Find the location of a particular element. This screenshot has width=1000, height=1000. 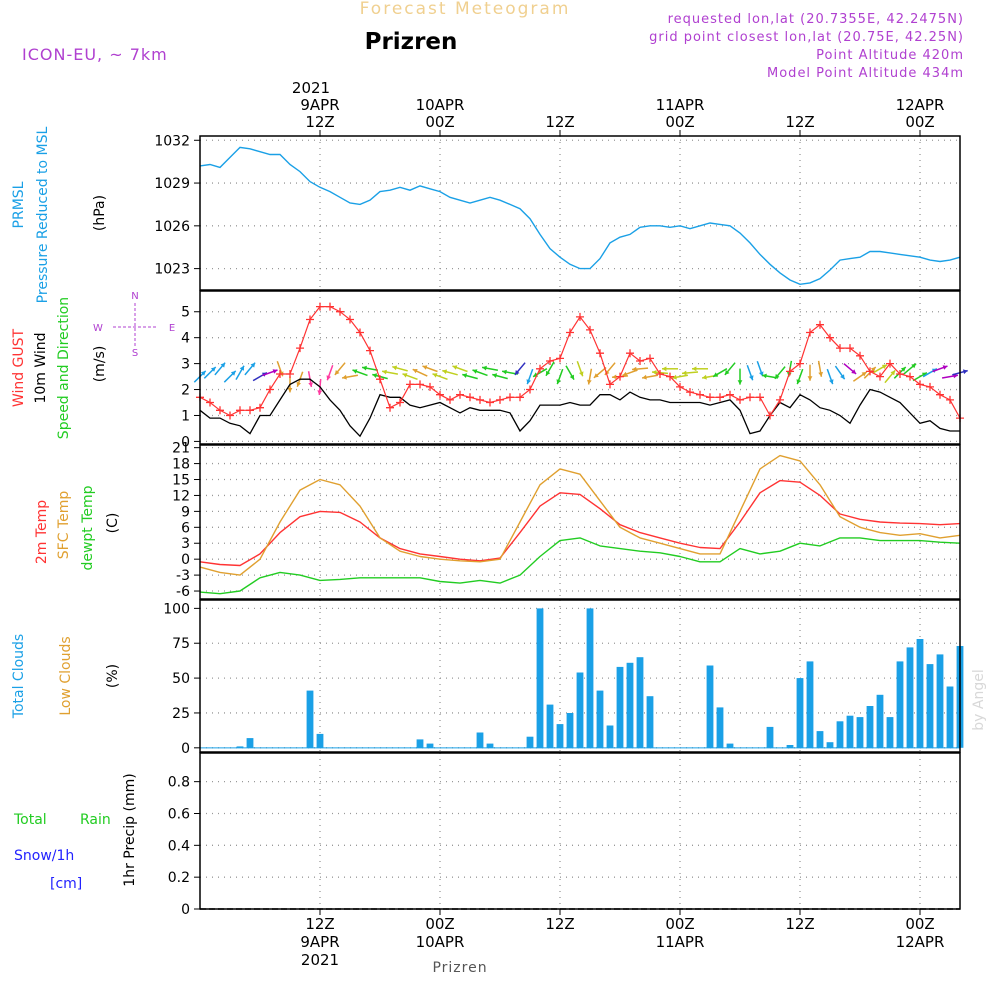

location-title: Prizren is located at coordinates (411, 42).